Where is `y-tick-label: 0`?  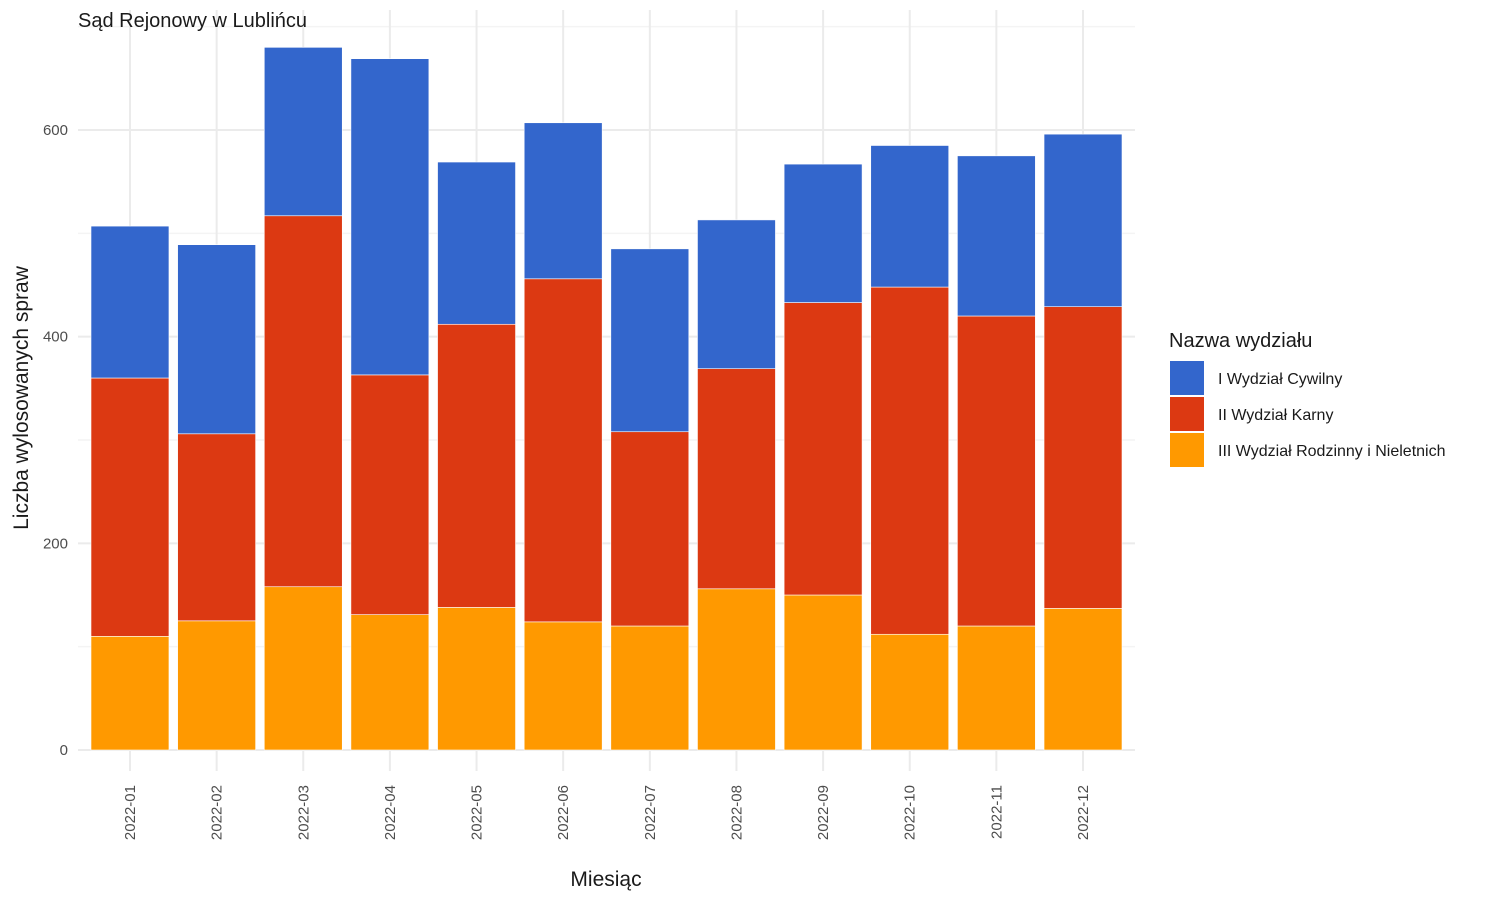
y-tick-label: 0 is located at coordinates (64, 750).